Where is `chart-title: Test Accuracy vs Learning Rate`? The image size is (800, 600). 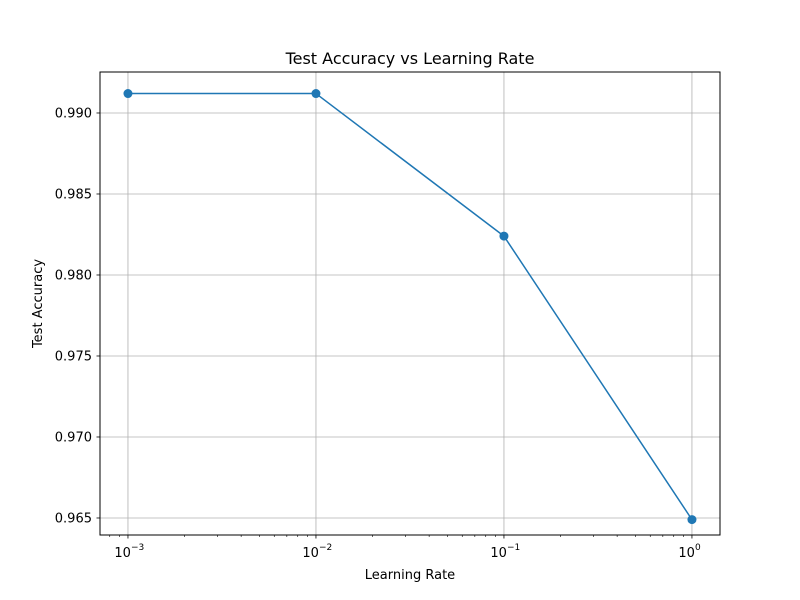 chart-title: Test Accuracy vs Learning Rate is located at coordinates (410, 58).